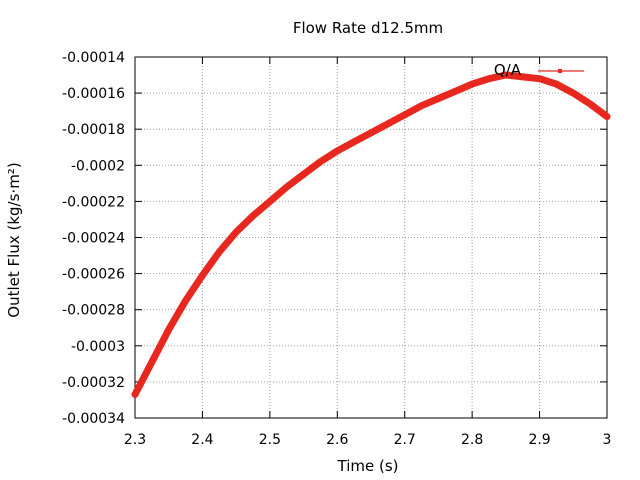  What do you see at coordinates (539, 440) in the screenshot?
I see `x-tick-label: 2.9` at bounding box center [539, 440].